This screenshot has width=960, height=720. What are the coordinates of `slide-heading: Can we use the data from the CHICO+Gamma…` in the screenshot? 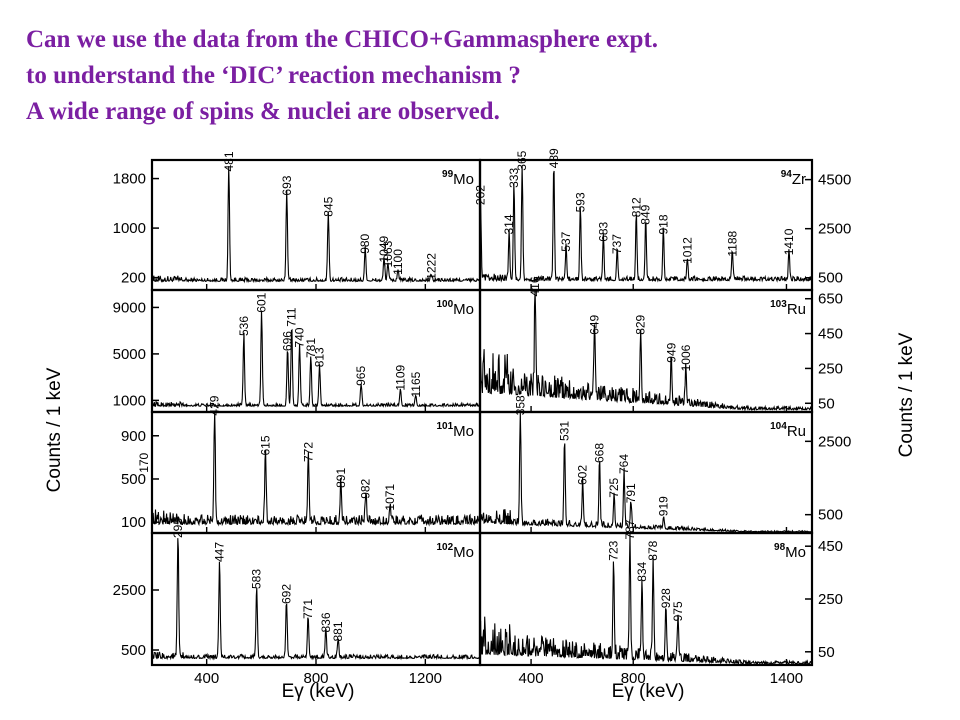 It's located at (342, 76).